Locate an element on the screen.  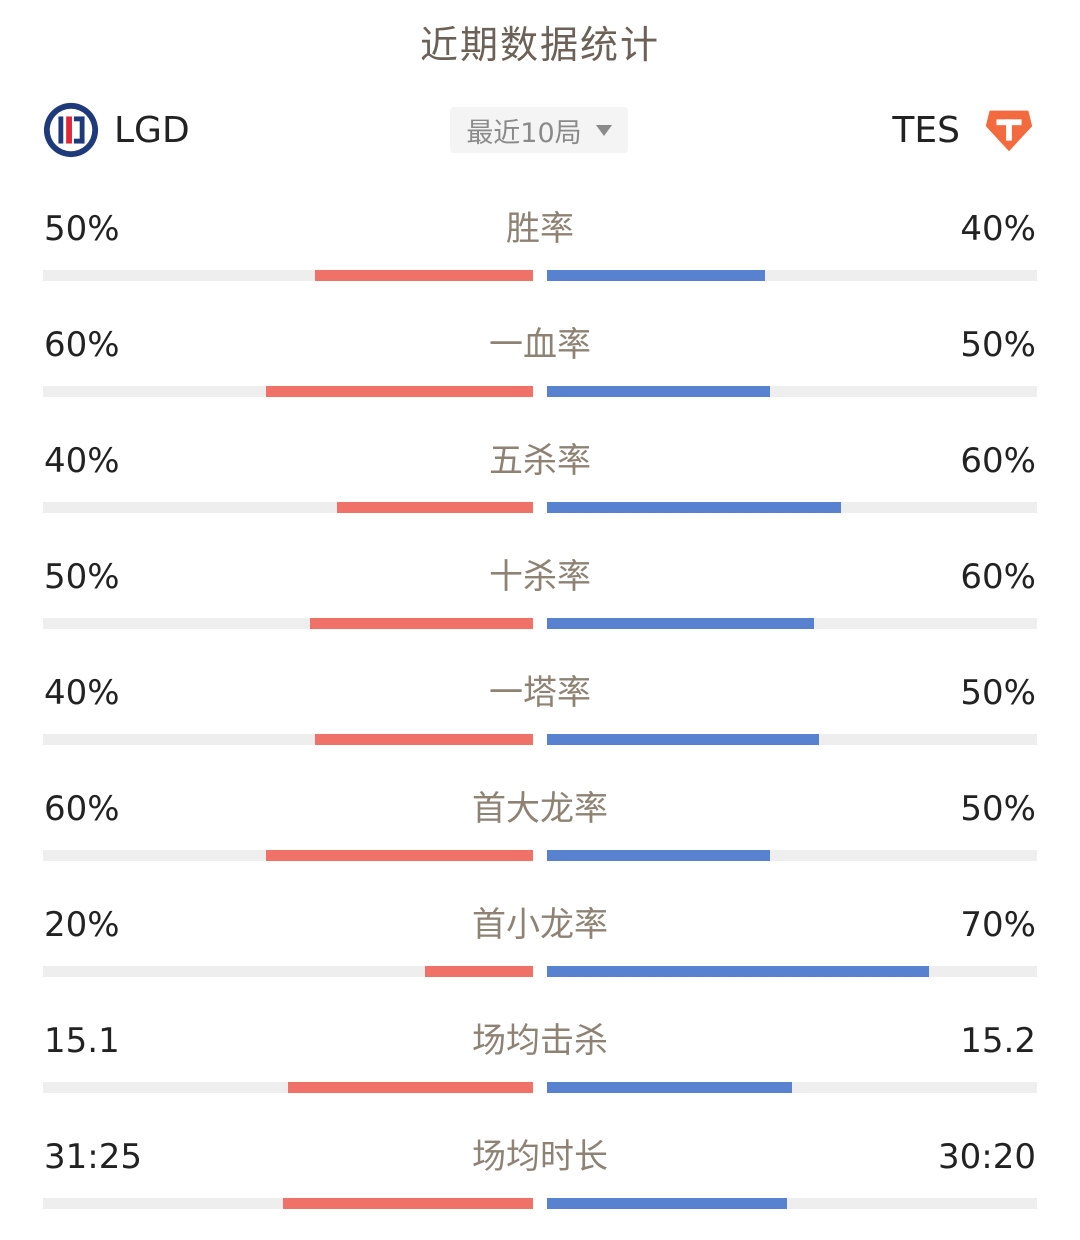
stat-label: 一塔率 is located at coordinates (540, 693).